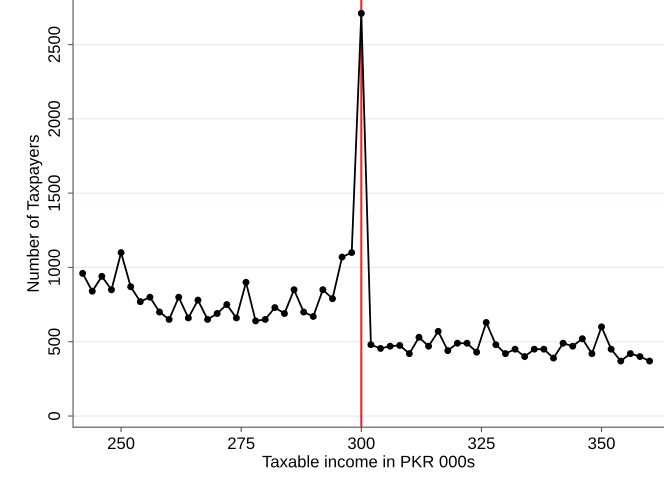 The width and height of the screenshot is (664, 491). I want to click on x-tick-label: 350, so click(601, 443).